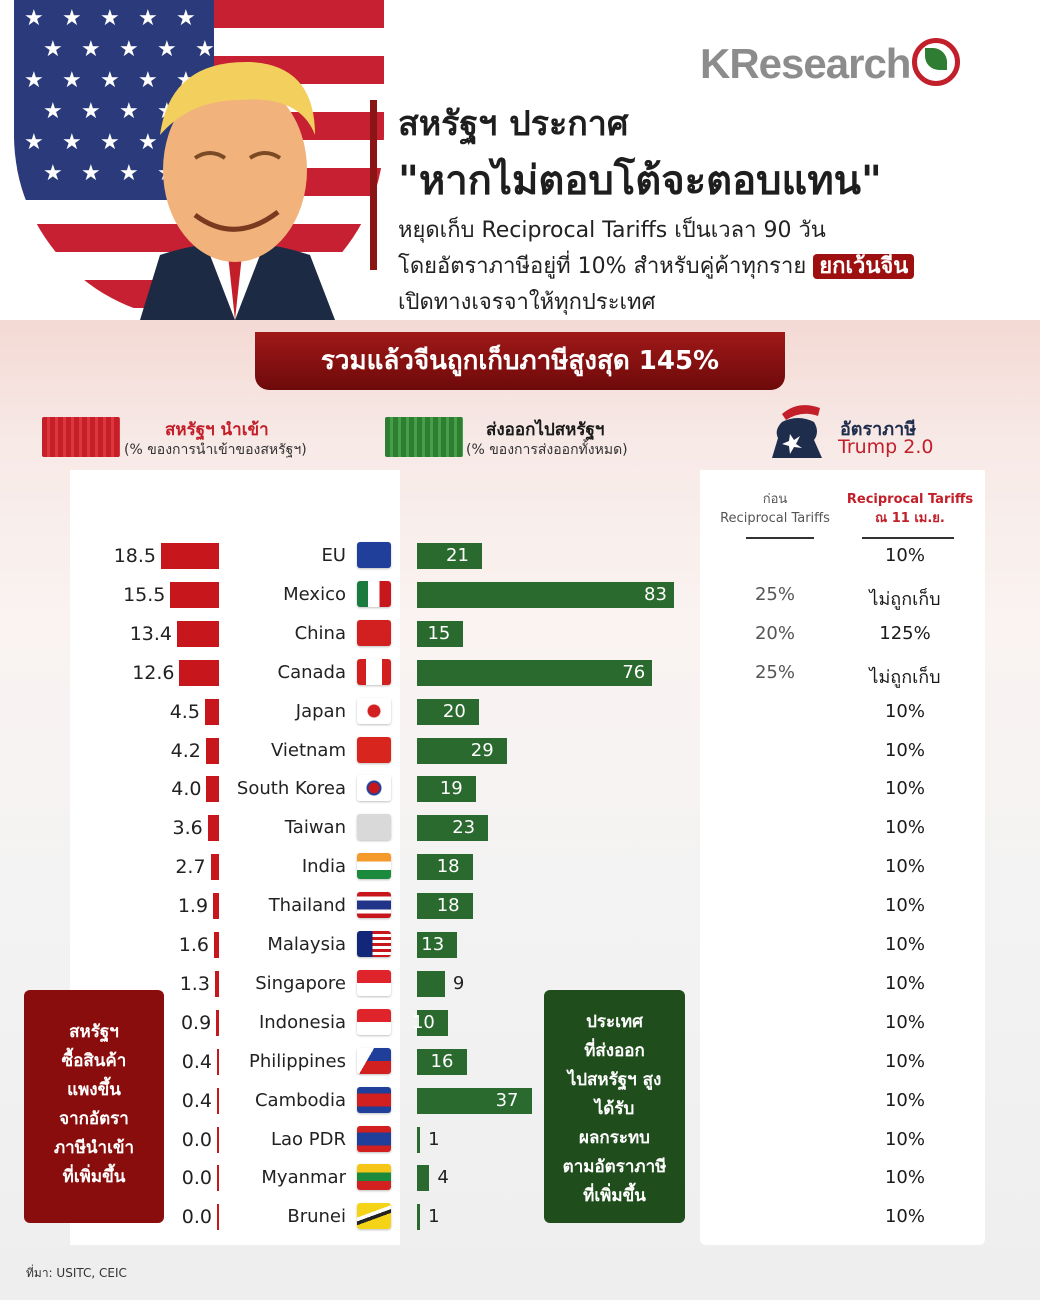 The height and width of the screenshot is (1300, 1040). I want to click on source-note: ที่มา: USITC, CEIC, so click(76, 1273).